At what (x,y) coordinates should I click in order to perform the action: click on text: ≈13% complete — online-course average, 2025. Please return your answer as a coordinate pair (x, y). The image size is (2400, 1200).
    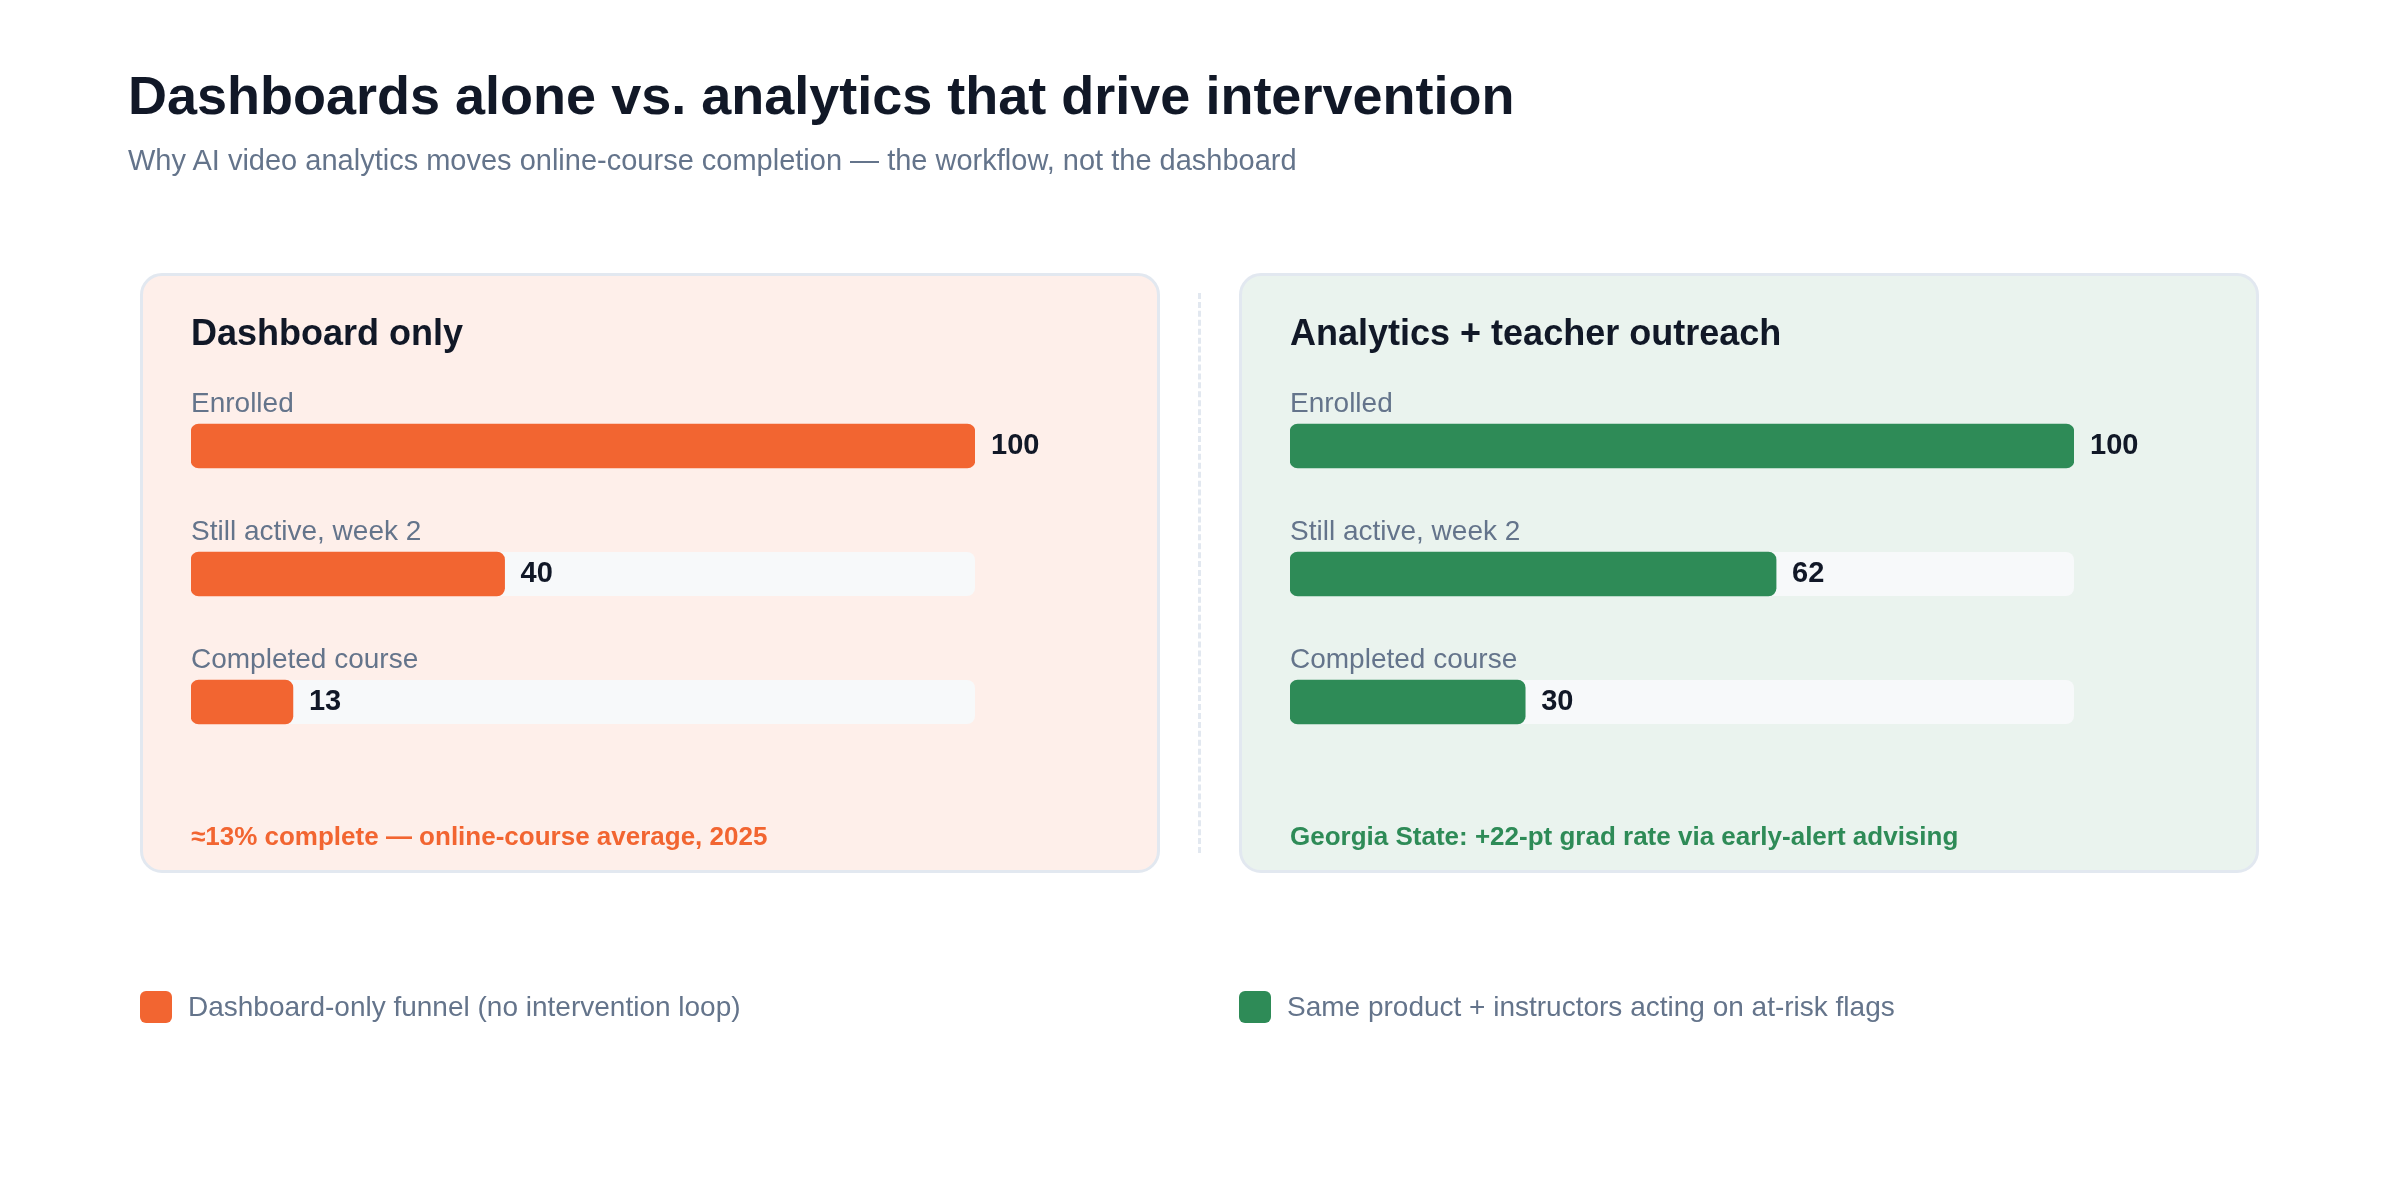
    Looking at the image, I should click on (479, 836).